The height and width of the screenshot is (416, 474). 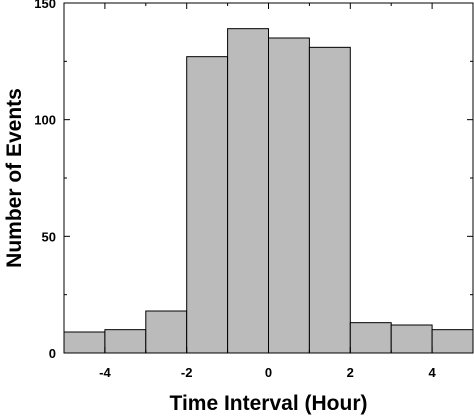 What do you see at coordinates (49, 236) in the screenshot?
I see `y-tick-label: 50` at bounding box center [49, 236].